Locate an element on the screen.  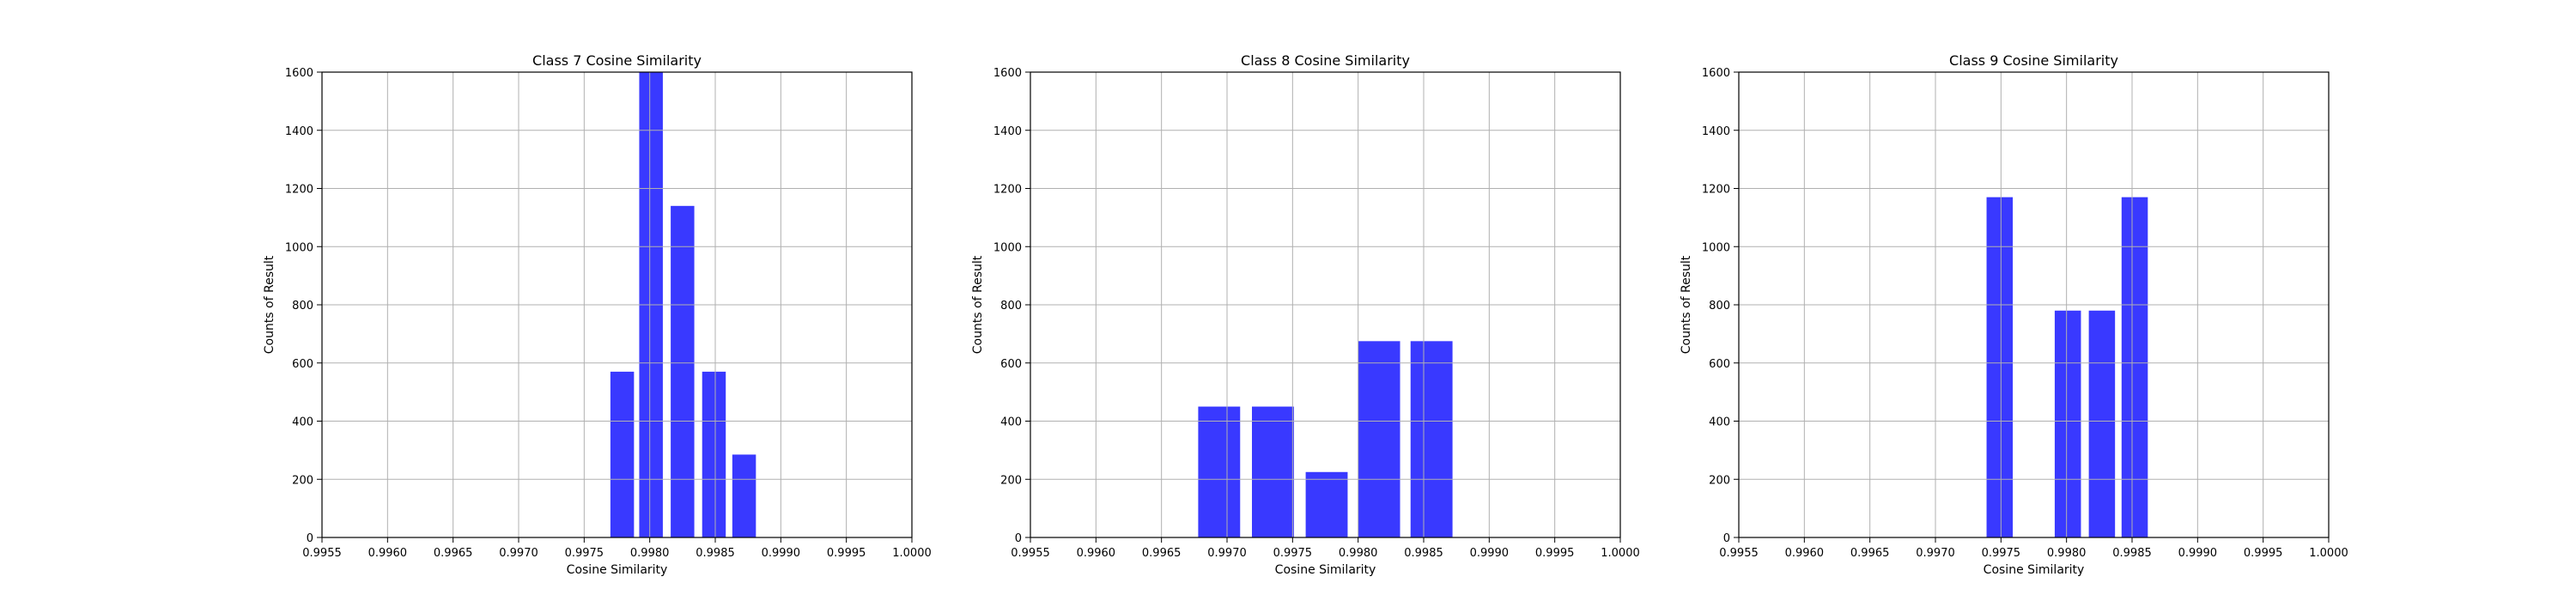
chart-title: Class 9 Cosine Similarity is located at coordinates (2033, 61).